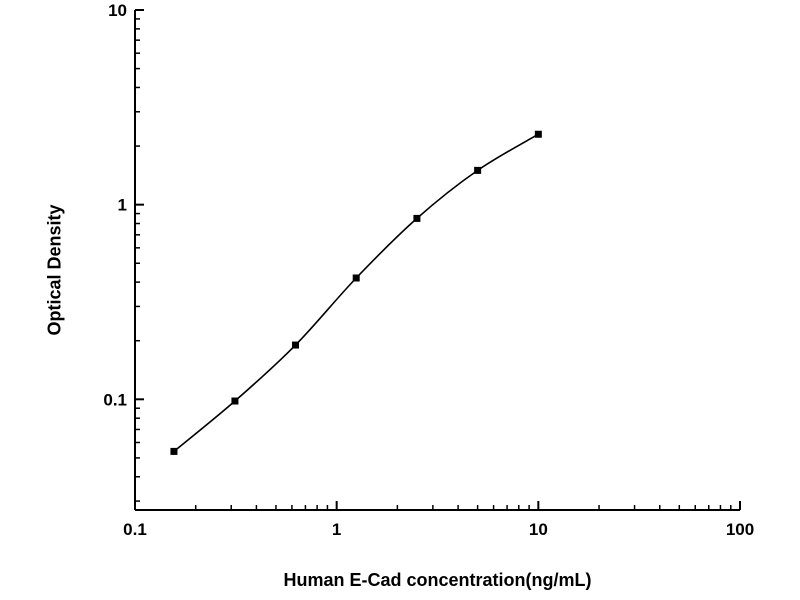 This screenshot has width=800, height=600. I want to click on y-axis-title: Optical Density, so click(54, 270).